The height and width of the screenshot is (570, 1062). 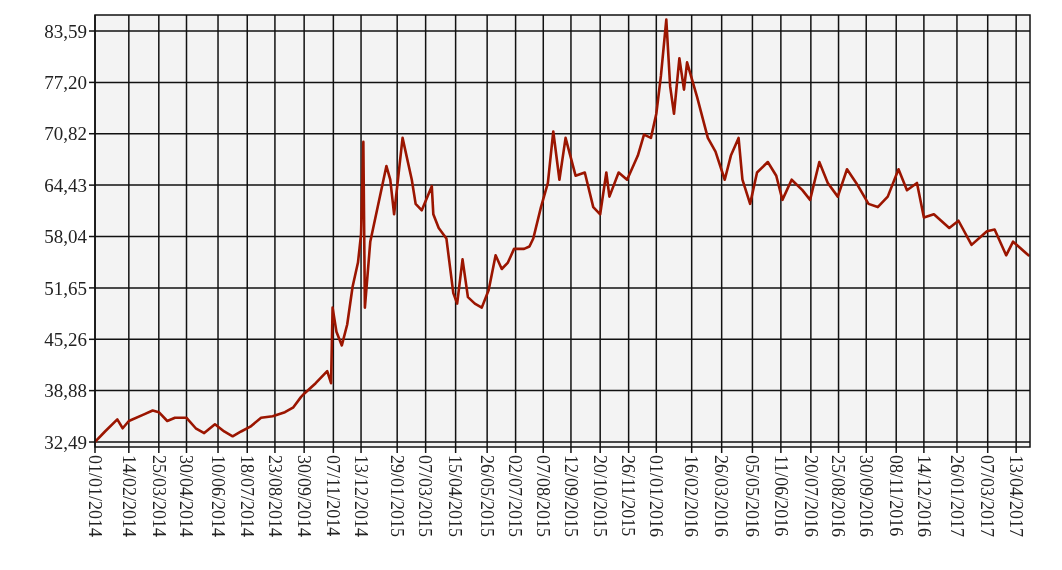 I want to click on x-tick-label: 01/01/2016, so click(x=656, y=496).